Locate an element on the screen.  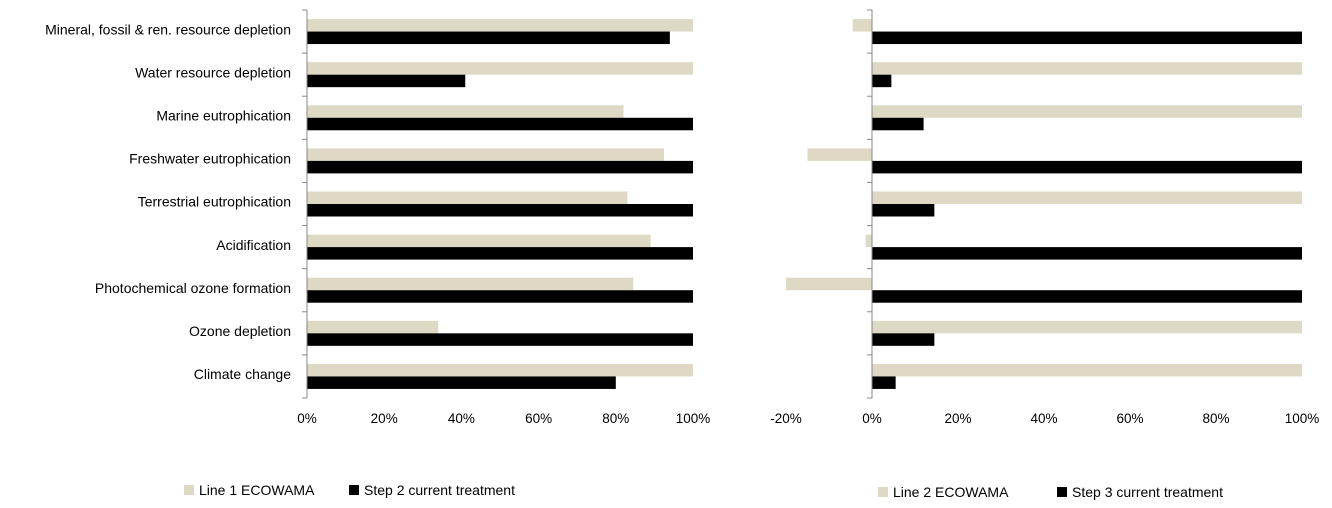
category-label: Climate change is located at coordinates (242, 374).